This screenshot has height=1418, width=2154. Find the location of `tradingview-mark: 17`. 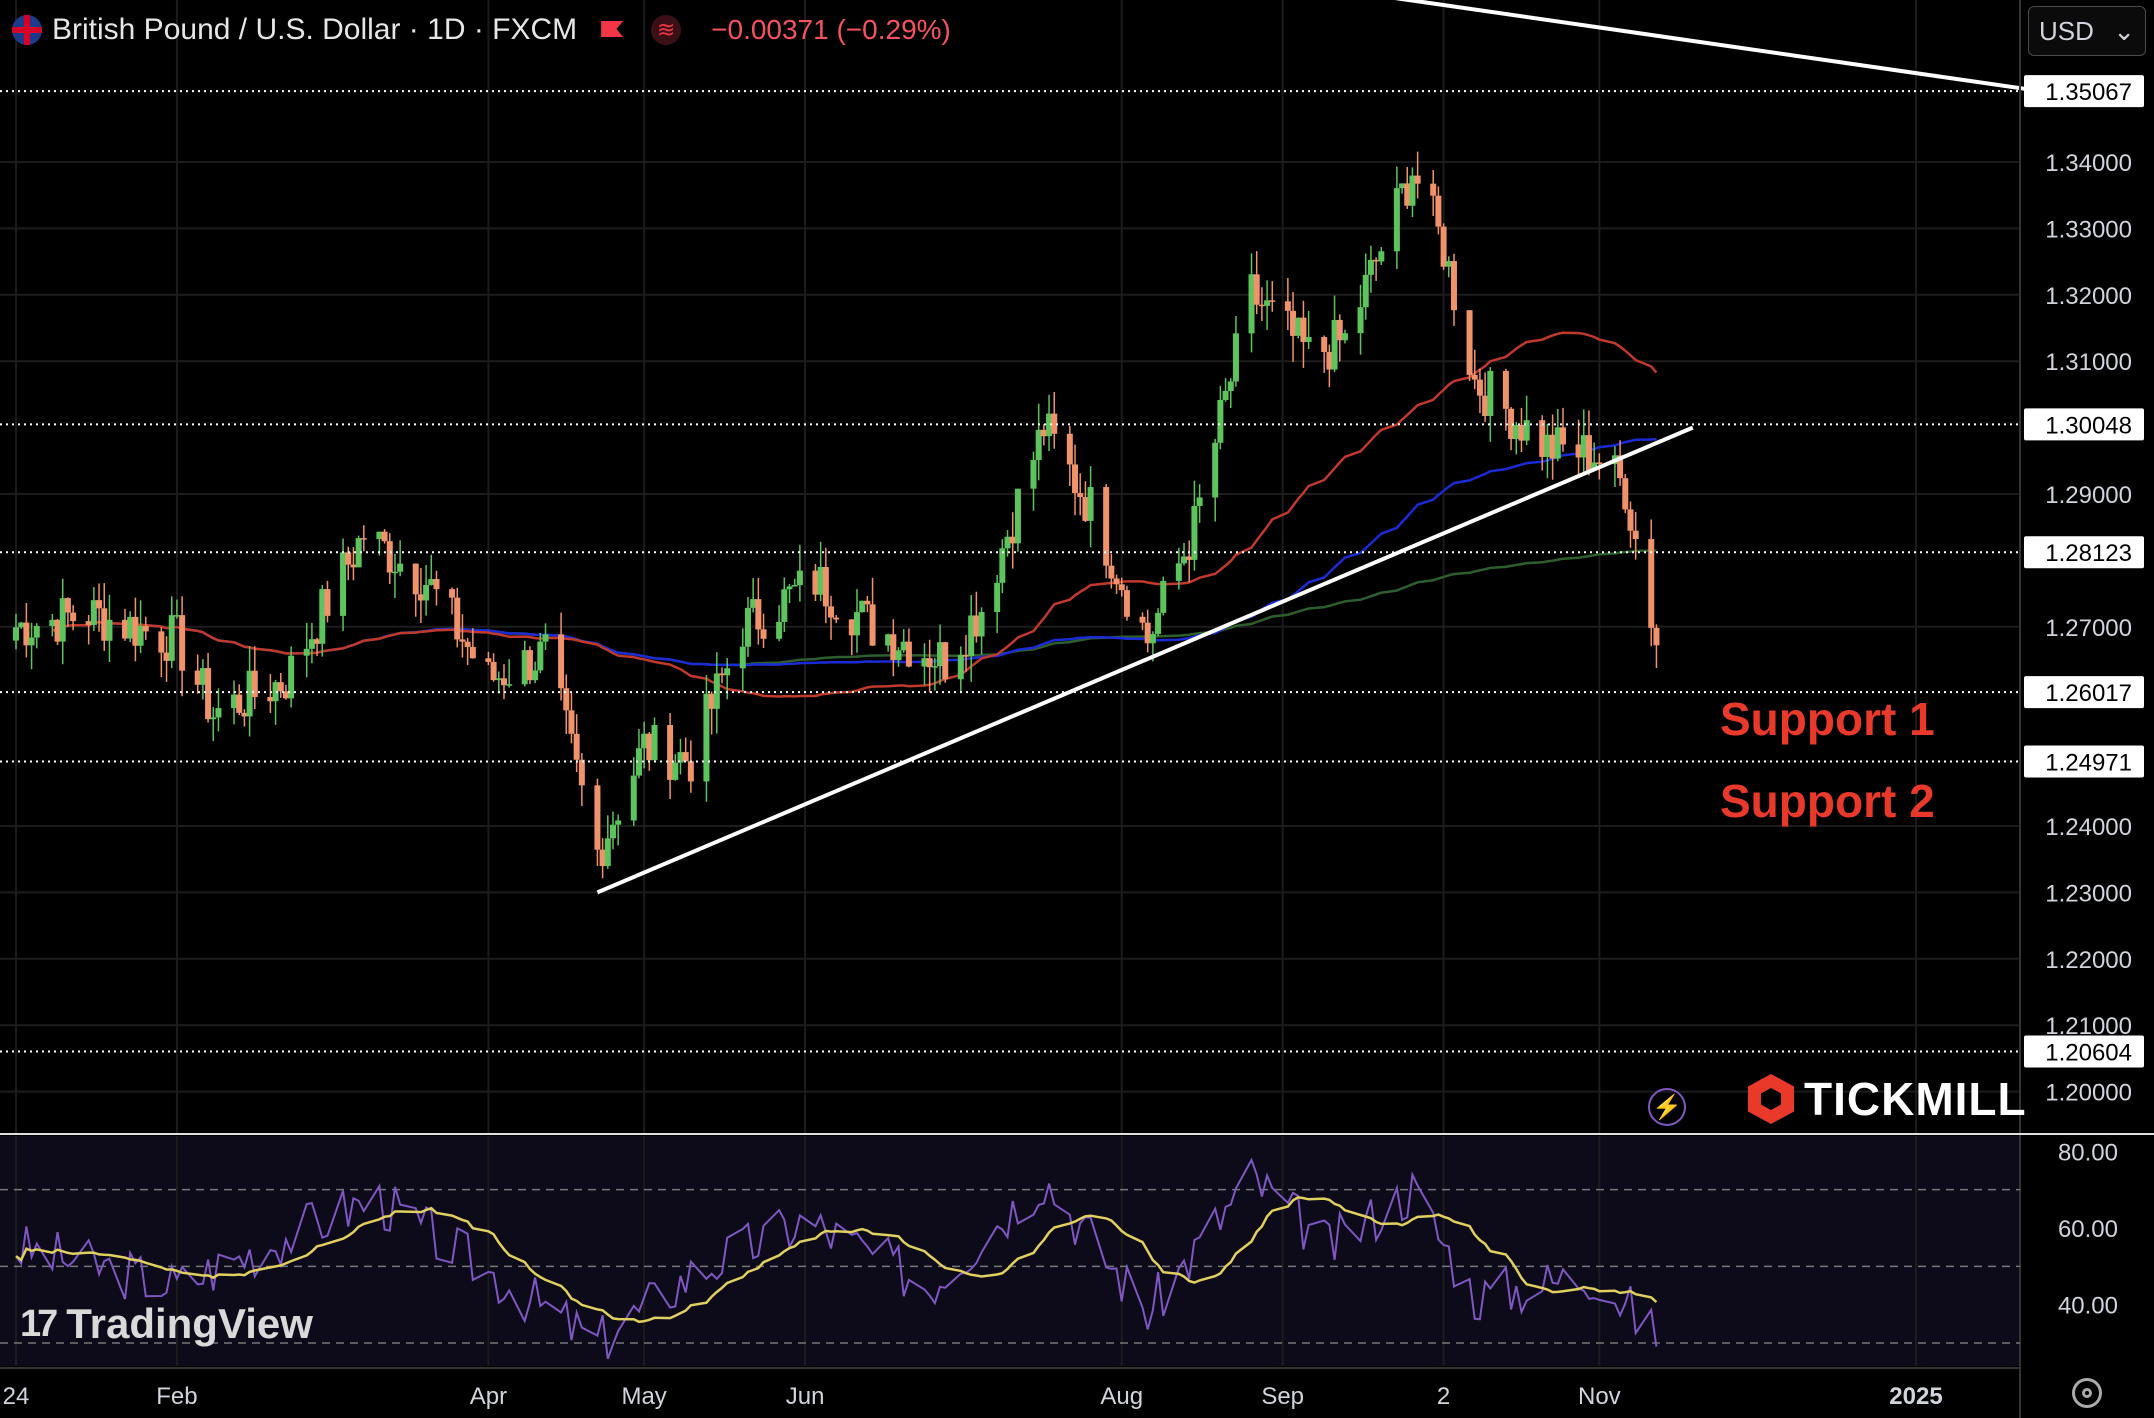

tradingview-mark: 17 is located at coordinates (39, 1323).